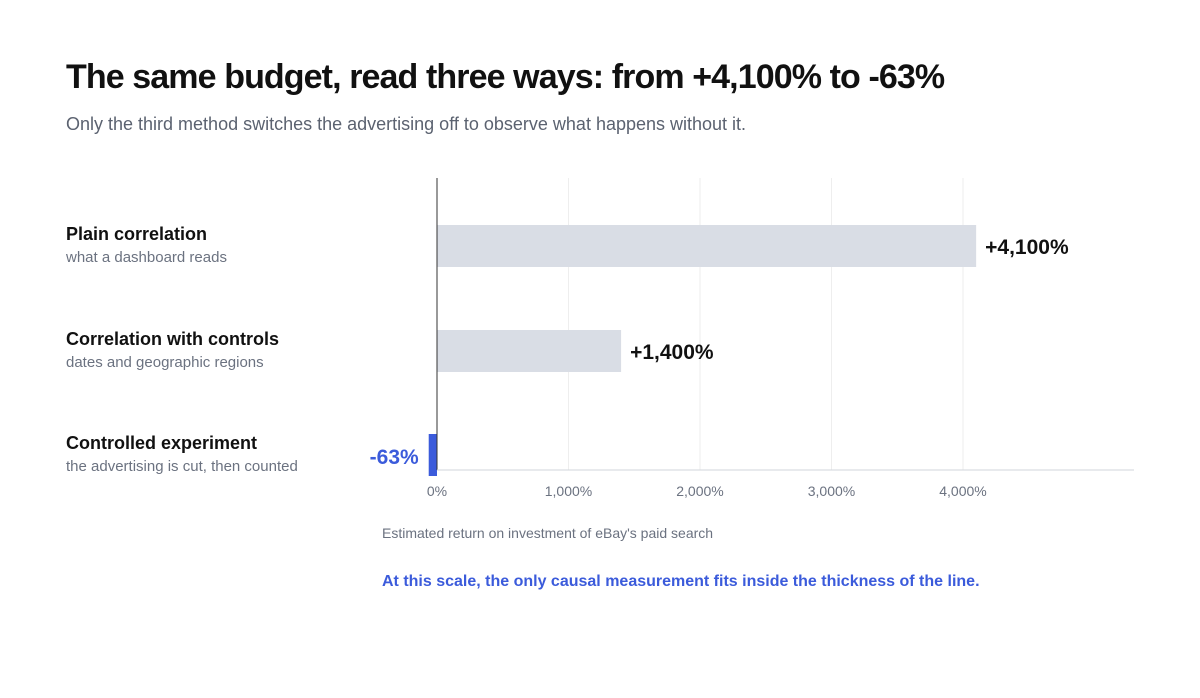  Describe the element at coordinates (699, 491) in the screenshot. I see `x-tick-label: 2,000%` at that location.